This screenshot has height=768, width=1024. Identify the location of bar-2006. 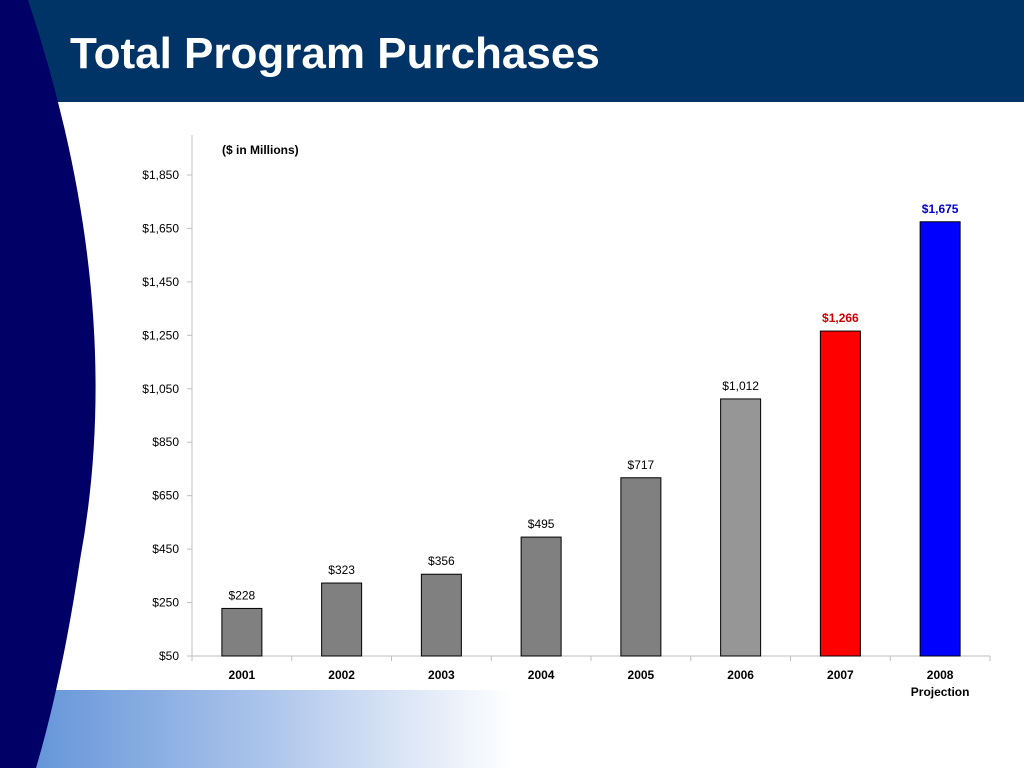
(741, 527).